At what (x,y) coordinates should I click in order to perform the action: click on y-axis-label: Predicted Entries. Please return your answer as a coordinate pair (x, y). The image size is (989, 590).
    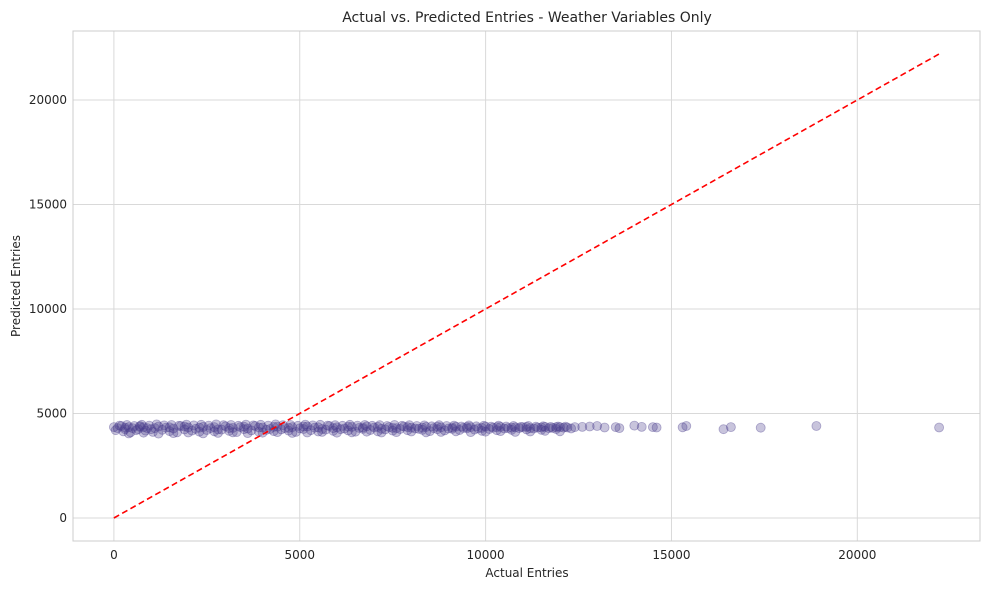
    Looking at the image, I should click on (16, 286).